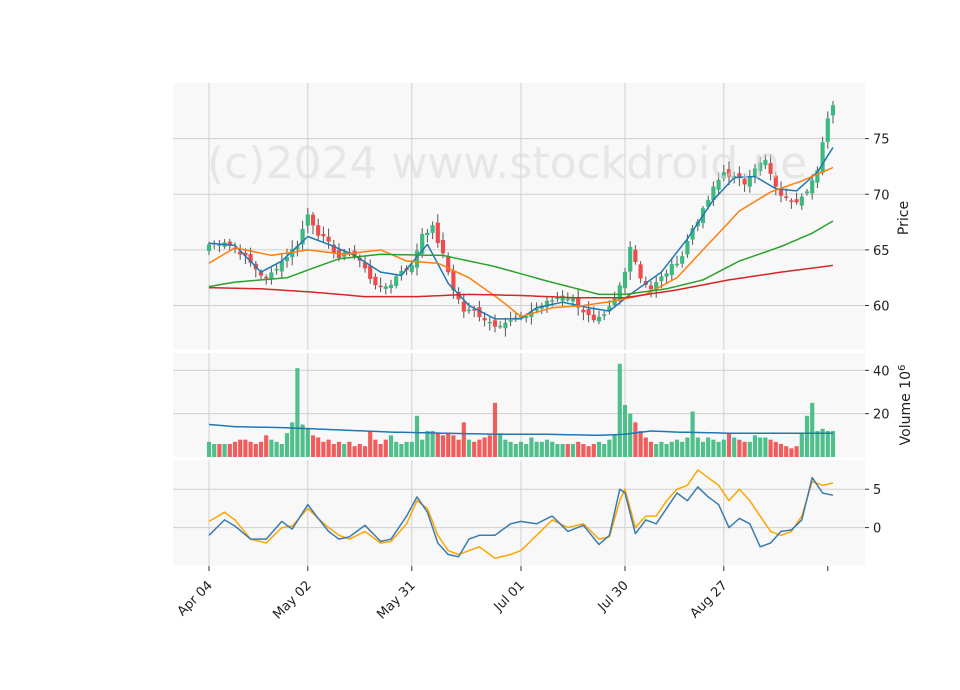 Image resolution: width=960 pixels, height=690 pixels. What do you see at coordinates (906, 408) in the screenshot?
I see `volume-axis-label-base: Volume 10` at bounding box center [906, 408].